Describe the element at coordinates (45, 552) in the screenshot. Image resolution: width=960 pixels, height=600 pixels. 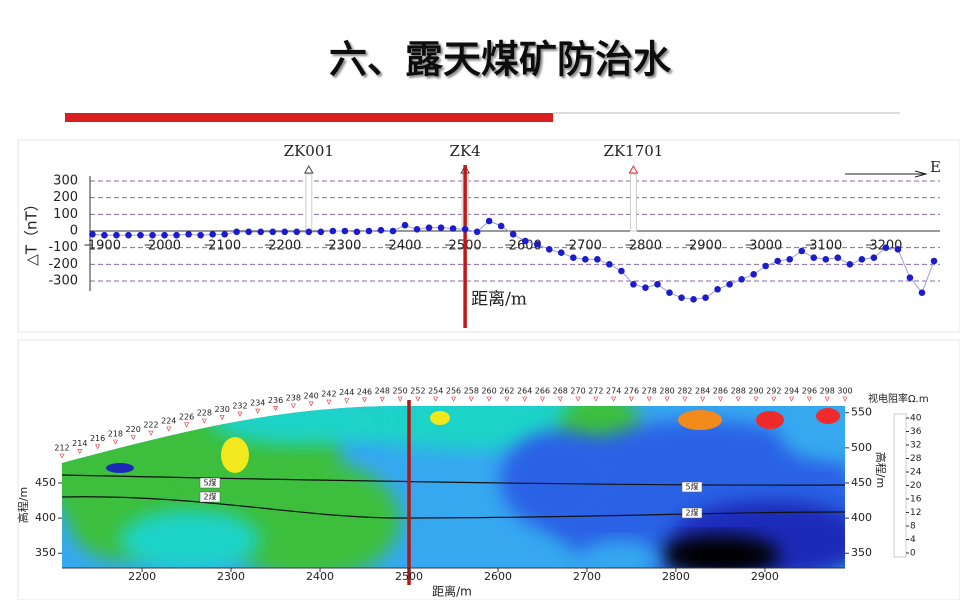
I see `y-tick-label: 350` at that location.